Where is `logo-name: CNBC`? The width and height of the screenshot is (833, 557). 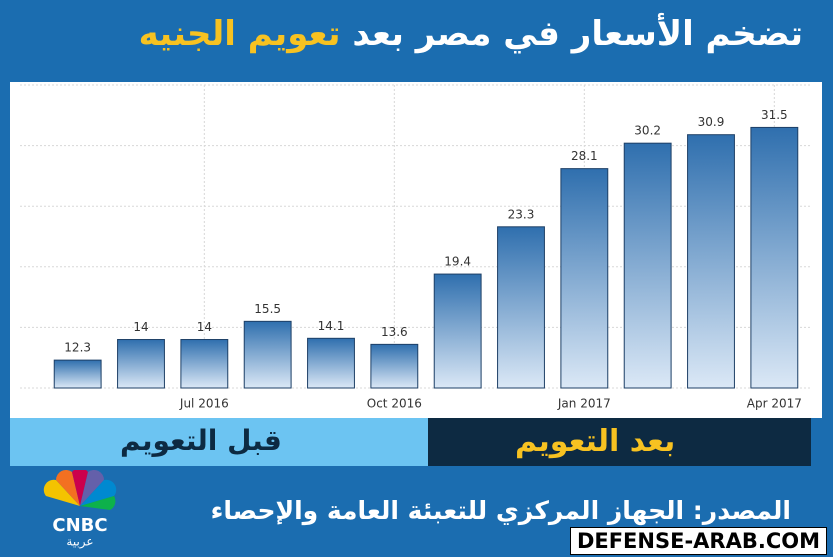
logo-name: CNBC is located at coordinates (79, 525).